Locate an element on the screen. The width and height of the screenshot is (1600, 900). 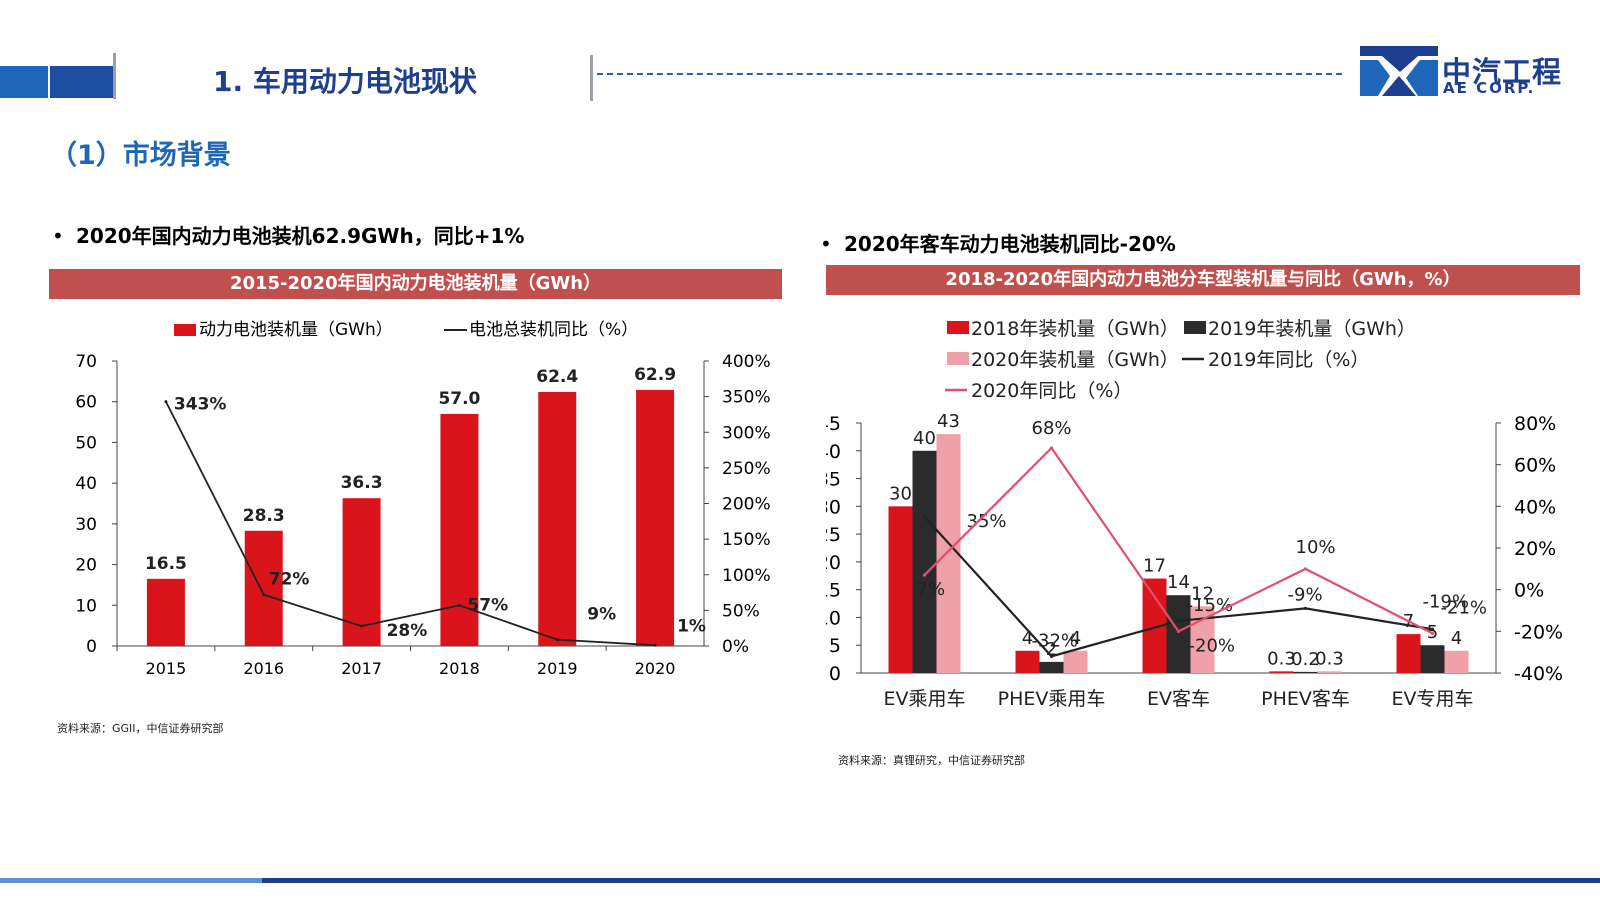
legend-swatch-bar is located at coordinates (185, 330).